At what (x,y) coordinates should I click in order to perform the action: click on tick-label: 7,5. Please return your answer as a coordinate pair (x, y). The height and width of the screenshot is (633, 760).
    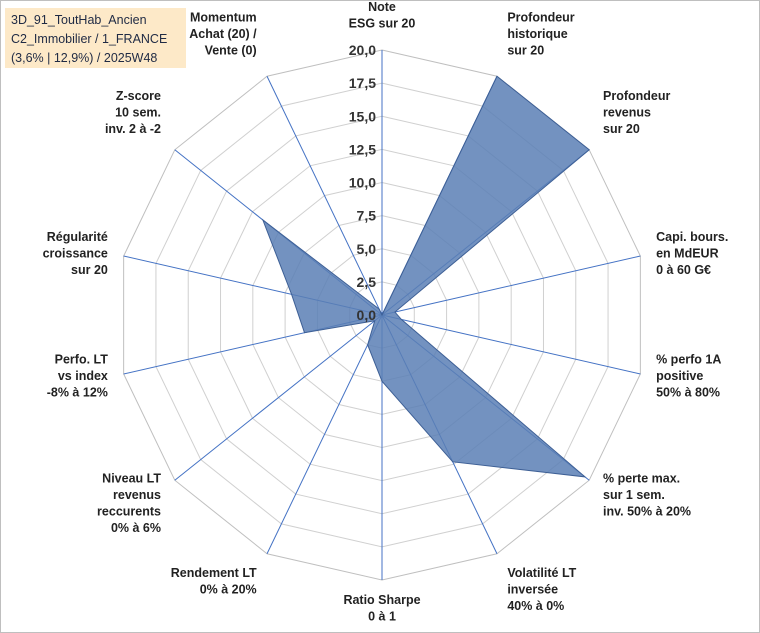
    Looking at the image, I should click on (367, 216).